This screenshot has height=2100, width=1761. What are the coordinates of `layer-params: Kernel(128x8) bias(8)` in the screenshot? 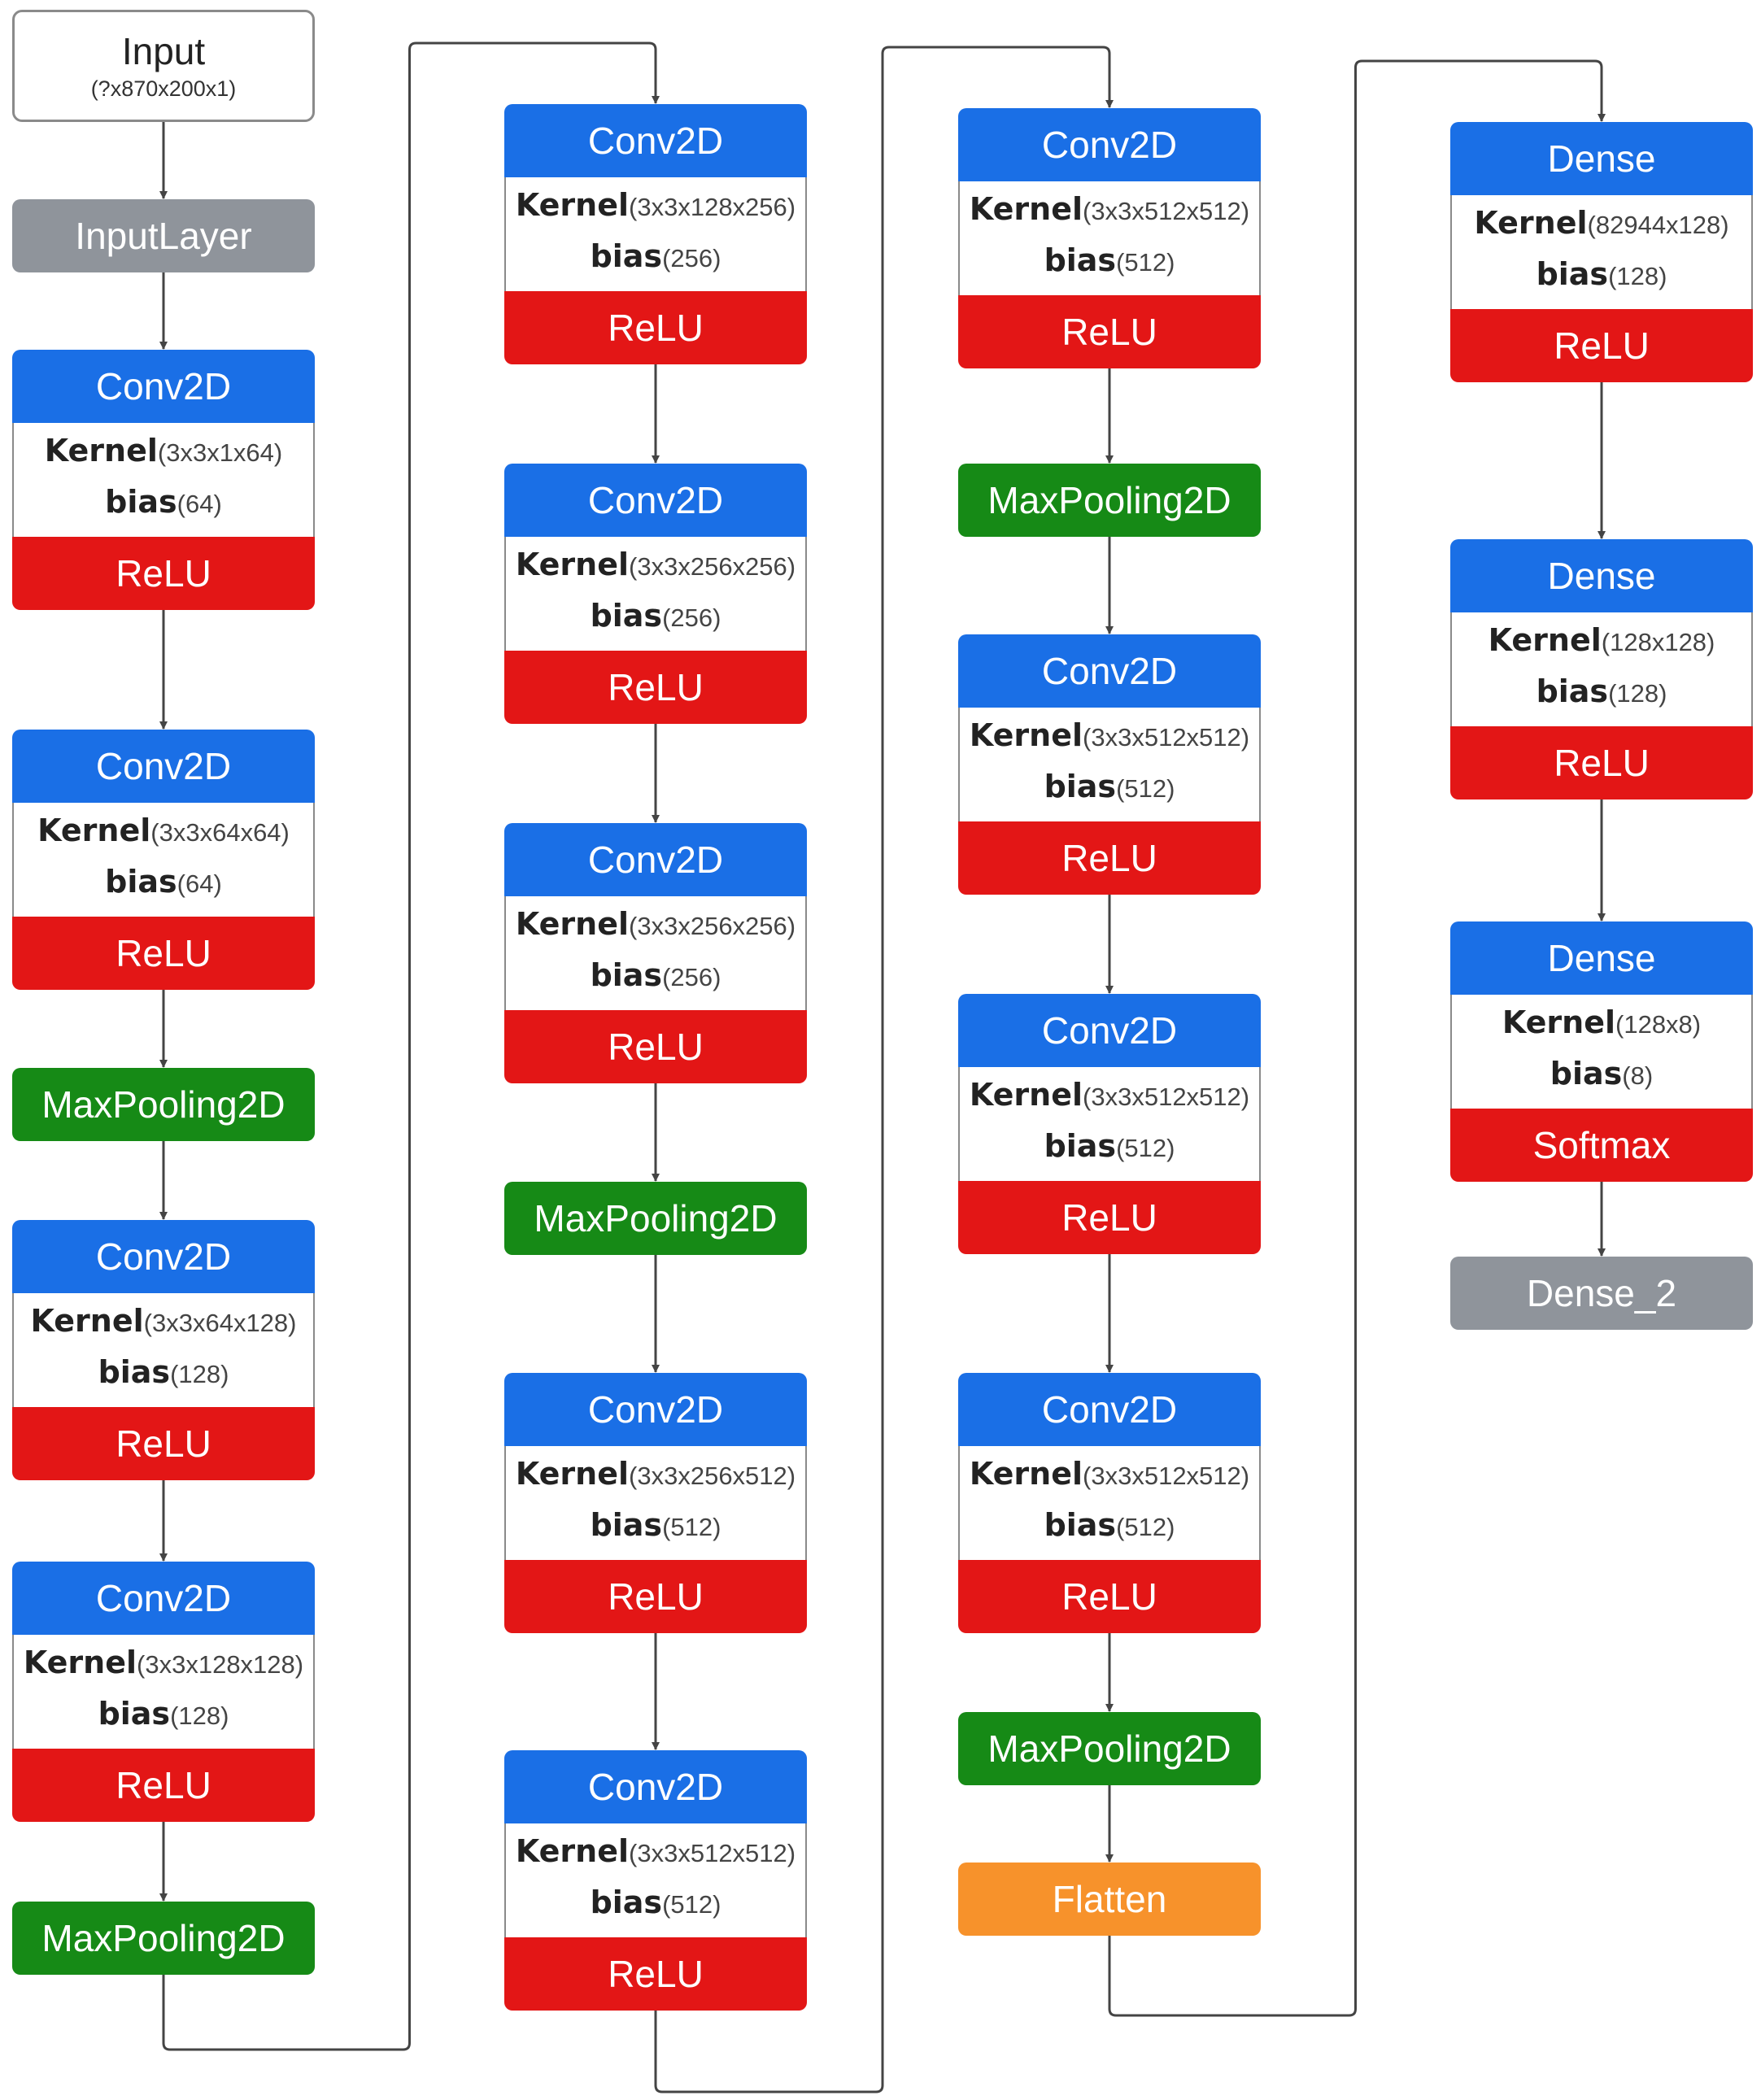 It's located at (1601, 1052).